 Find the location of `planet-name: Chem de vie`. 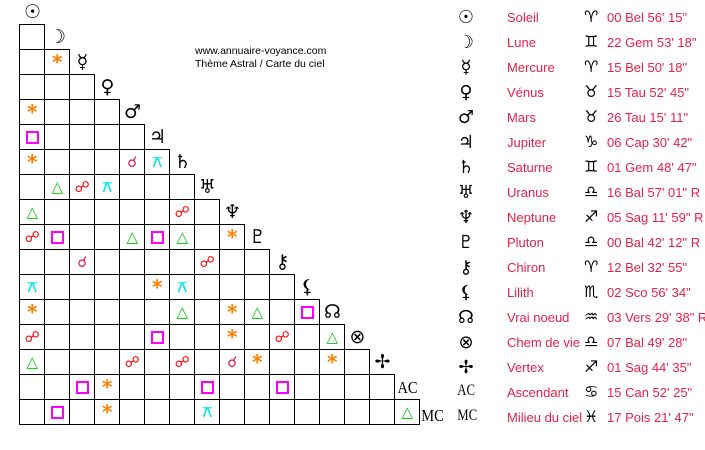

planet-name: Chem de vie is located at coordinates (543, 342).